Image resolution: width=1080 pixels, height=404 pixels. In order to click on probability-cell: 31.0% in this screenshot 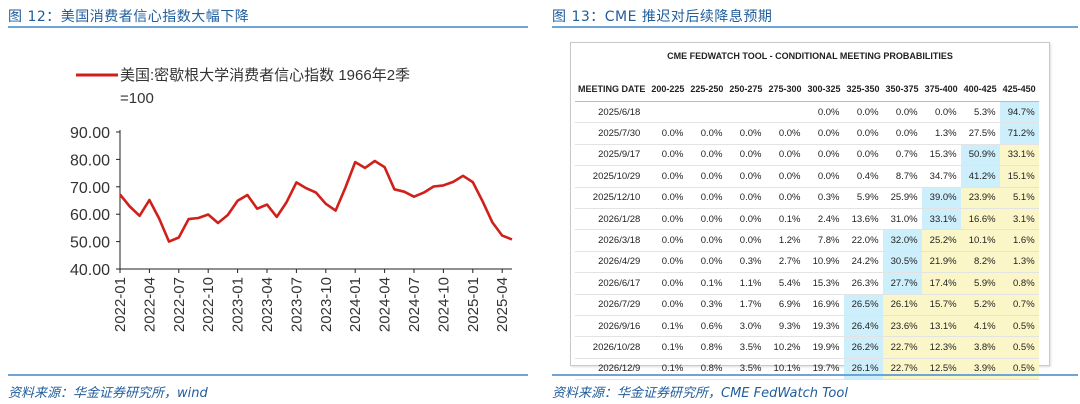, I will do `click(902, 219)`.